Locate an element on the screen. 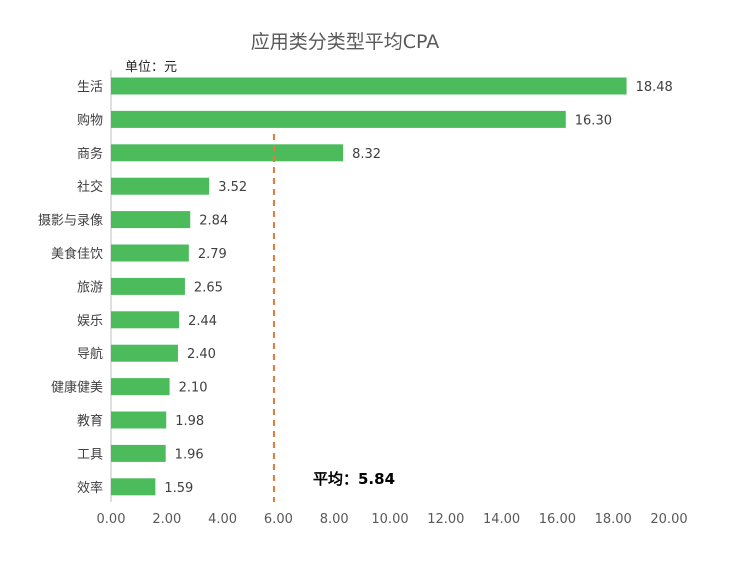 The width and height of the screenshot is (736, 572). value-label: 8.32 is located at coordinates (366, 154).